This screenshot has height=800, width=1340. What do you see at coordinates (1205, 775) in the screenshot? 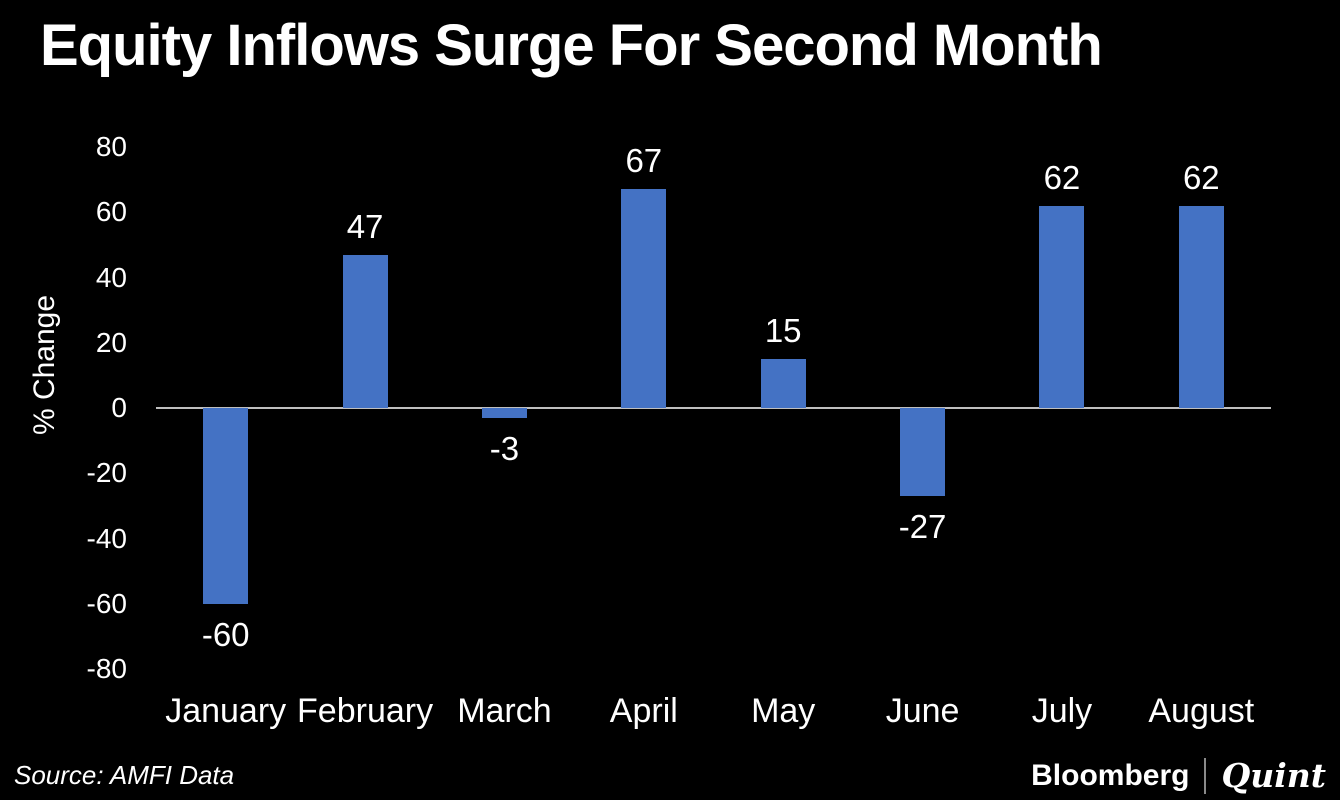
I see `brand-divider-line` at bounding box center [1205, 775].